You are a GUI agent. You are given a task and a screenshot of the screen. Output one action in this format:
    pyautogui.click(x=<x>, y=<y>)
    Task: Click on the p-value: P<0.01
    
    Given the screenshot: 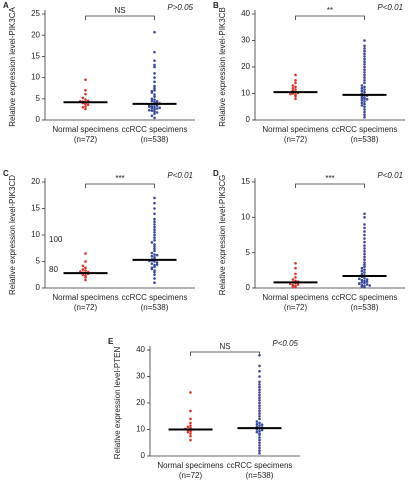 What is the action you would take?
    pyautogui.click(x=390, y=7)
    